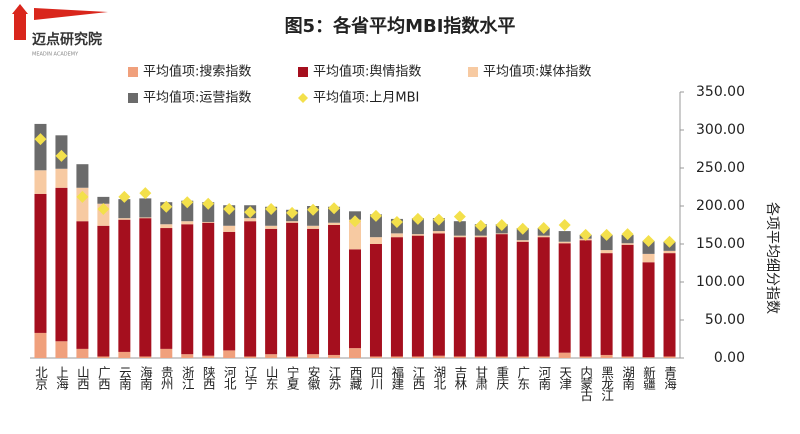 This screenshot has width=800, height=434. What do you see at coordinates (522, 378) in the screenshot?
I see `x-tick-label: 广东` at bounding box center [522, 378].